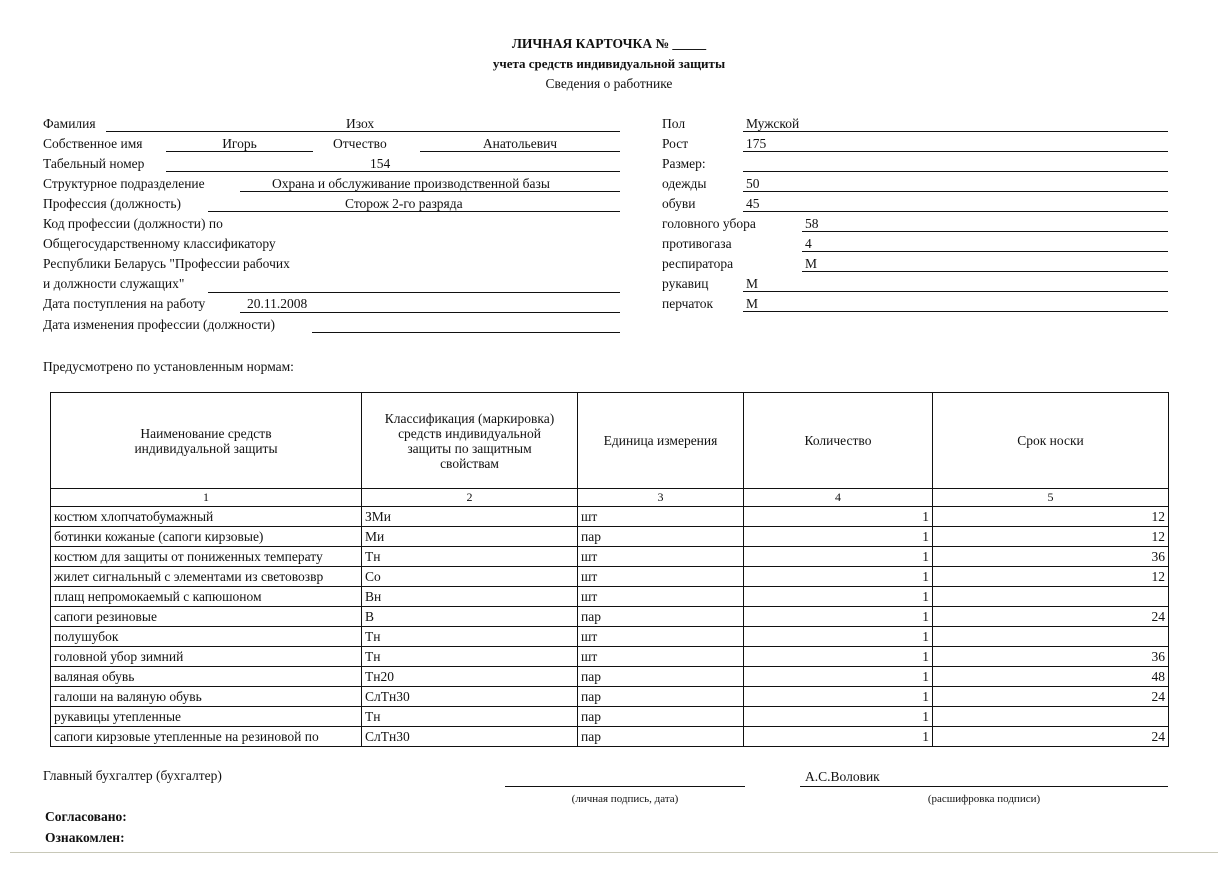 The height and width of the screenshot is (889, 1218). What do you see at coordinates (380, 163) in the screenshot?
I see `tab-number-value: 154` at bounding box center [380, 163].